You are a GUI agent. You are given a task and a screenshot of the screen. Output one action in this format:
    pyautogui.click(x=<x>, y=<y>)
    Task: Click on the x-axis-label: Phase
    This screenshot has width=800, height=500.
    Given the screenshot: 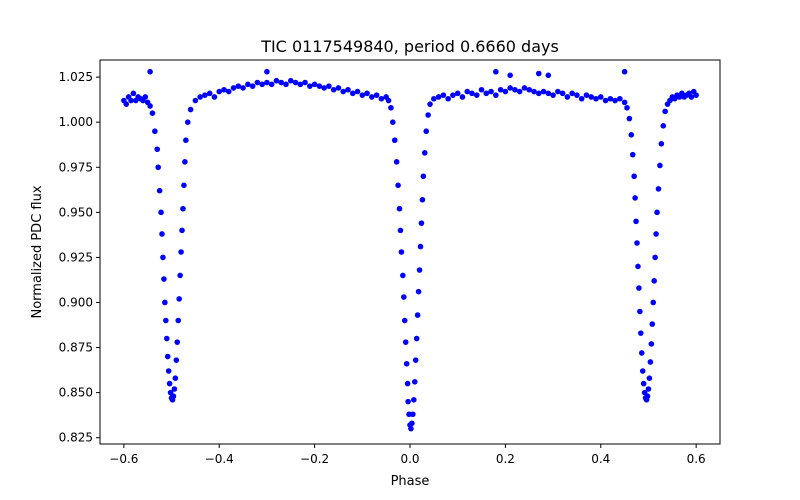 What is the action you would take?
    pyautogui.click(x=410, y=481)
    